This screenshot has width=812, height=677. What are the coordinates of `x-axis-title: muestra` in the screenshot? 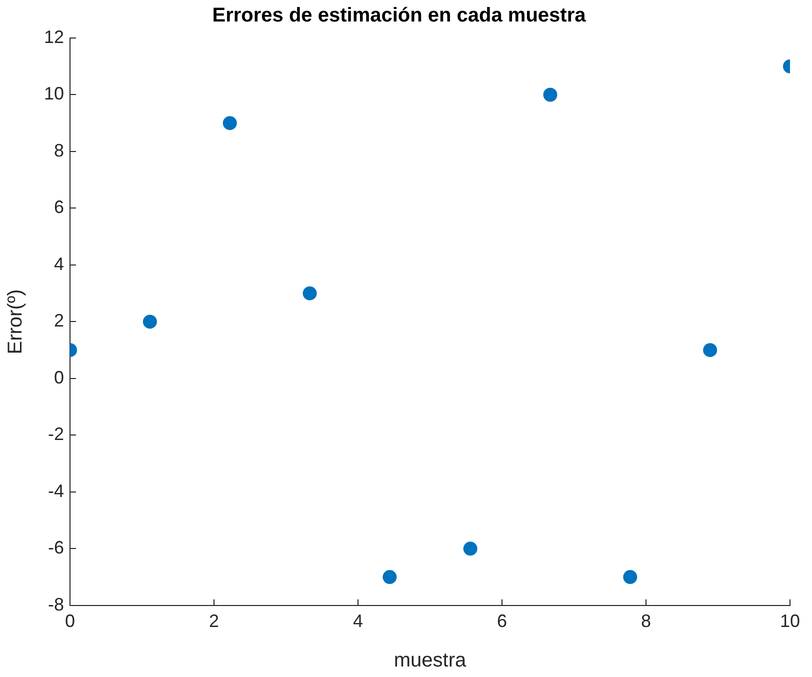 It's located at (431, 661).